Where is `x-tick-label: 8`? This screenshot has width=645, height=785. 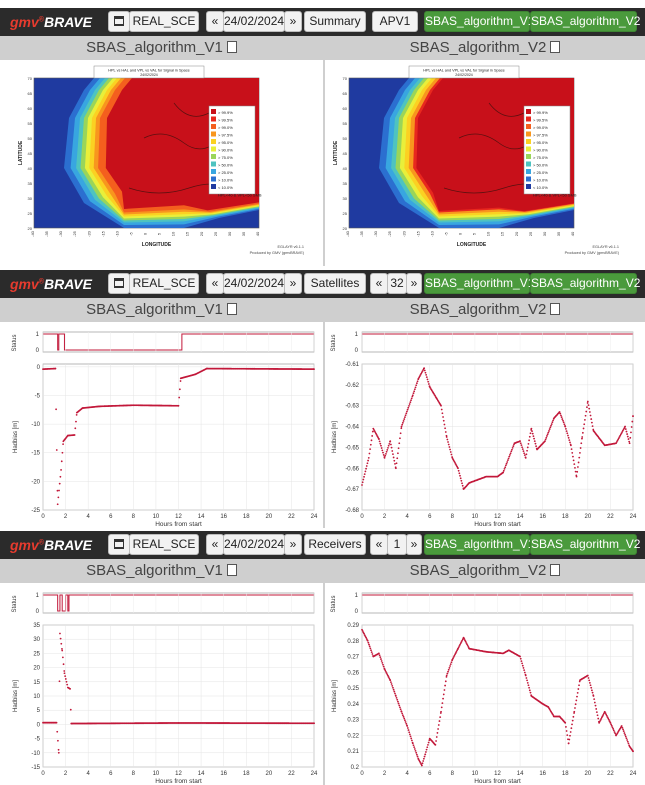 x-tick-label: 8 is located at coordinates (134, 517).